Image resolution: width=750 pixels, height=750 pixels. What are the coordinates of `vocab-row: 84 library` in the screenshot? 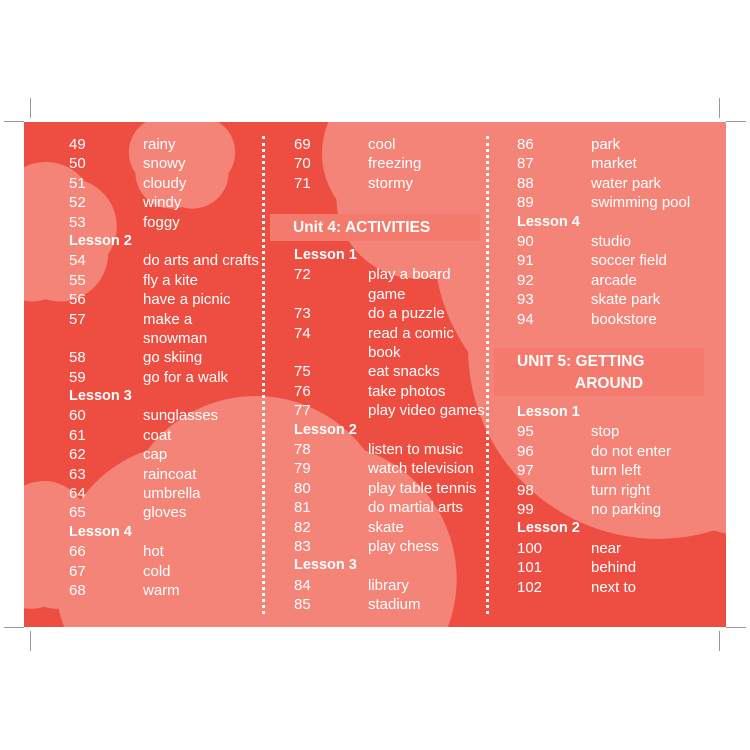 It's located at (401, 585).